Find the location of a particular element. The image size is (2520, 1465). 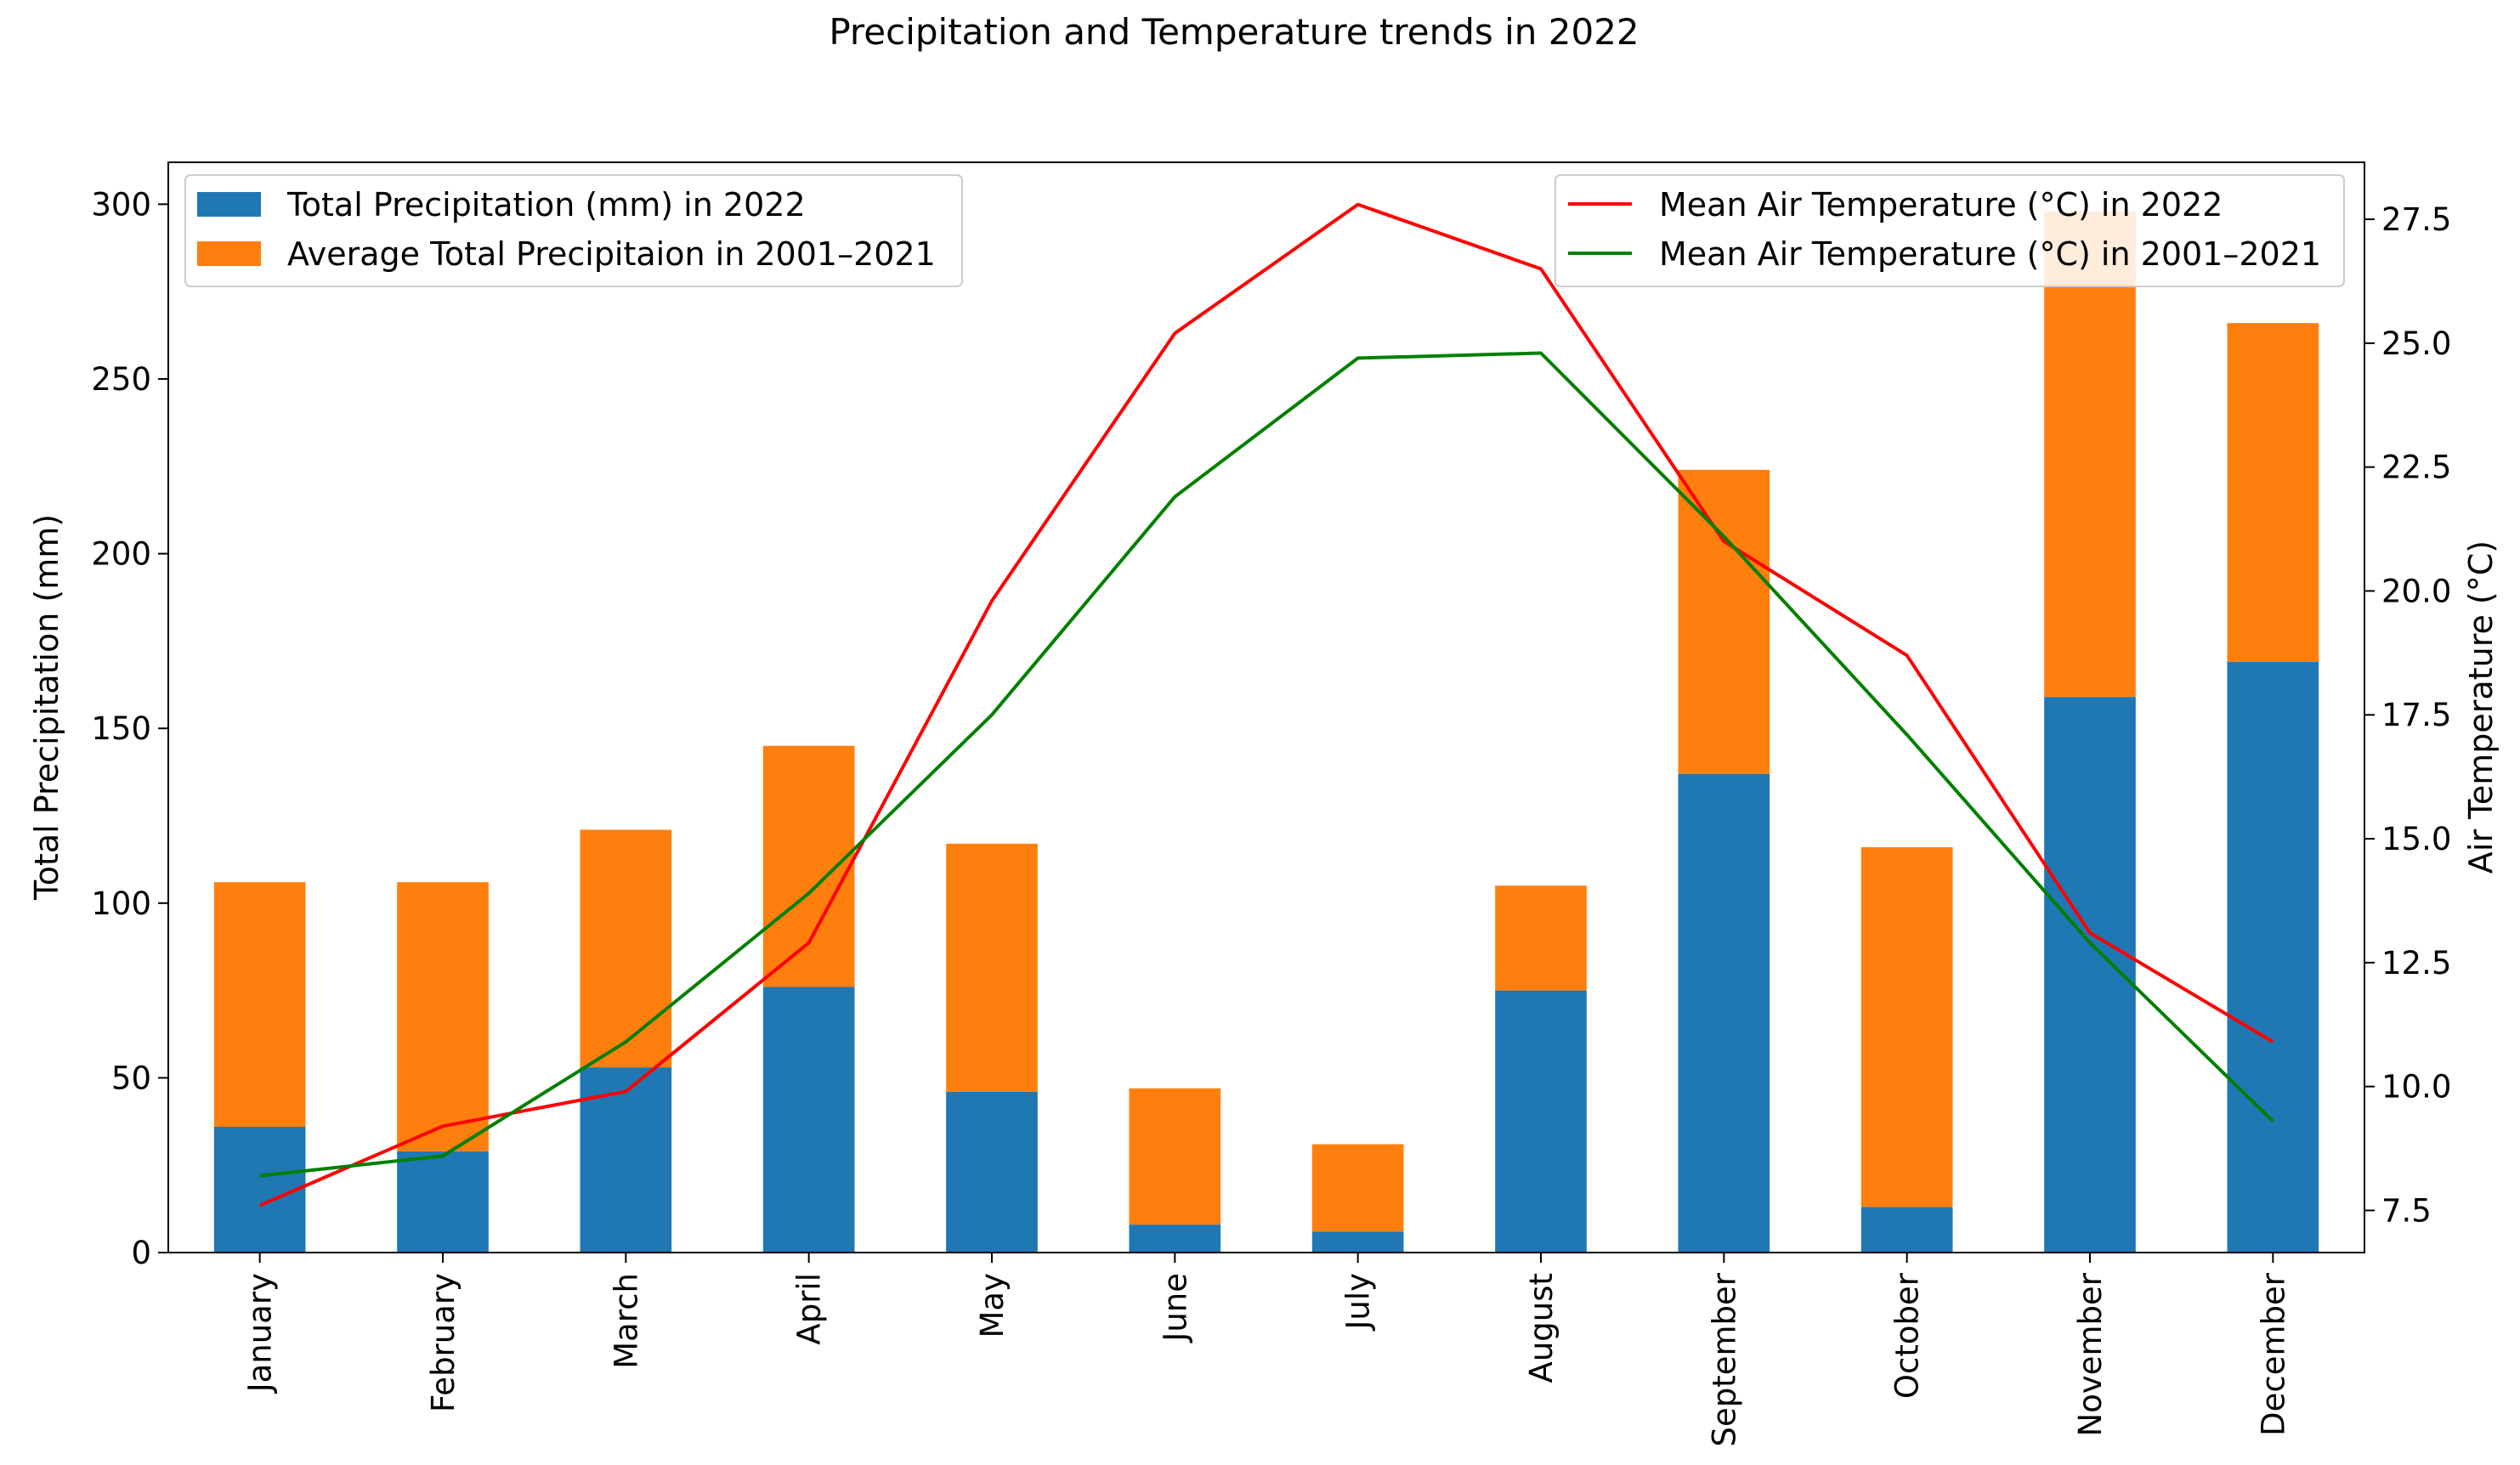

bar-precip-avg-november is located at coordinates (2090, 455).